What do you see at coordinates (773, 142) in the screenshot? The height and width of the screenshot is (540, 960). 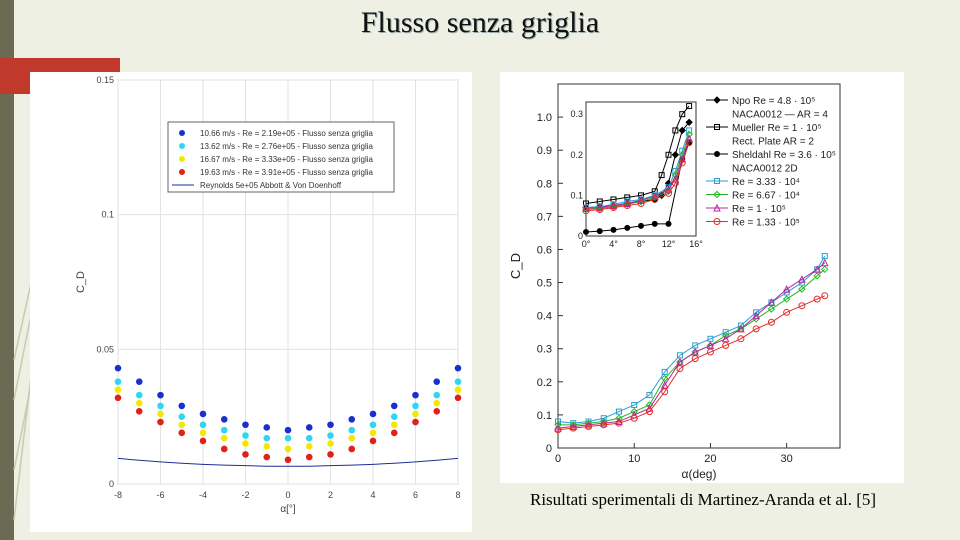 I see `legend-label: Rect. Plate AR = 2` at bounding box center [773, 142].